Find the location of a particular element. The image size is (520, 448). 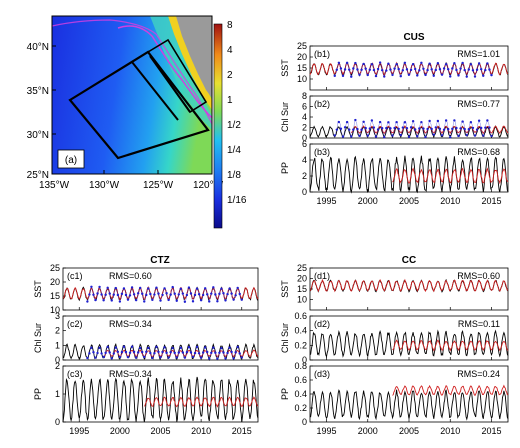

panel-label: (c2) is located at coordinates (75, 324).